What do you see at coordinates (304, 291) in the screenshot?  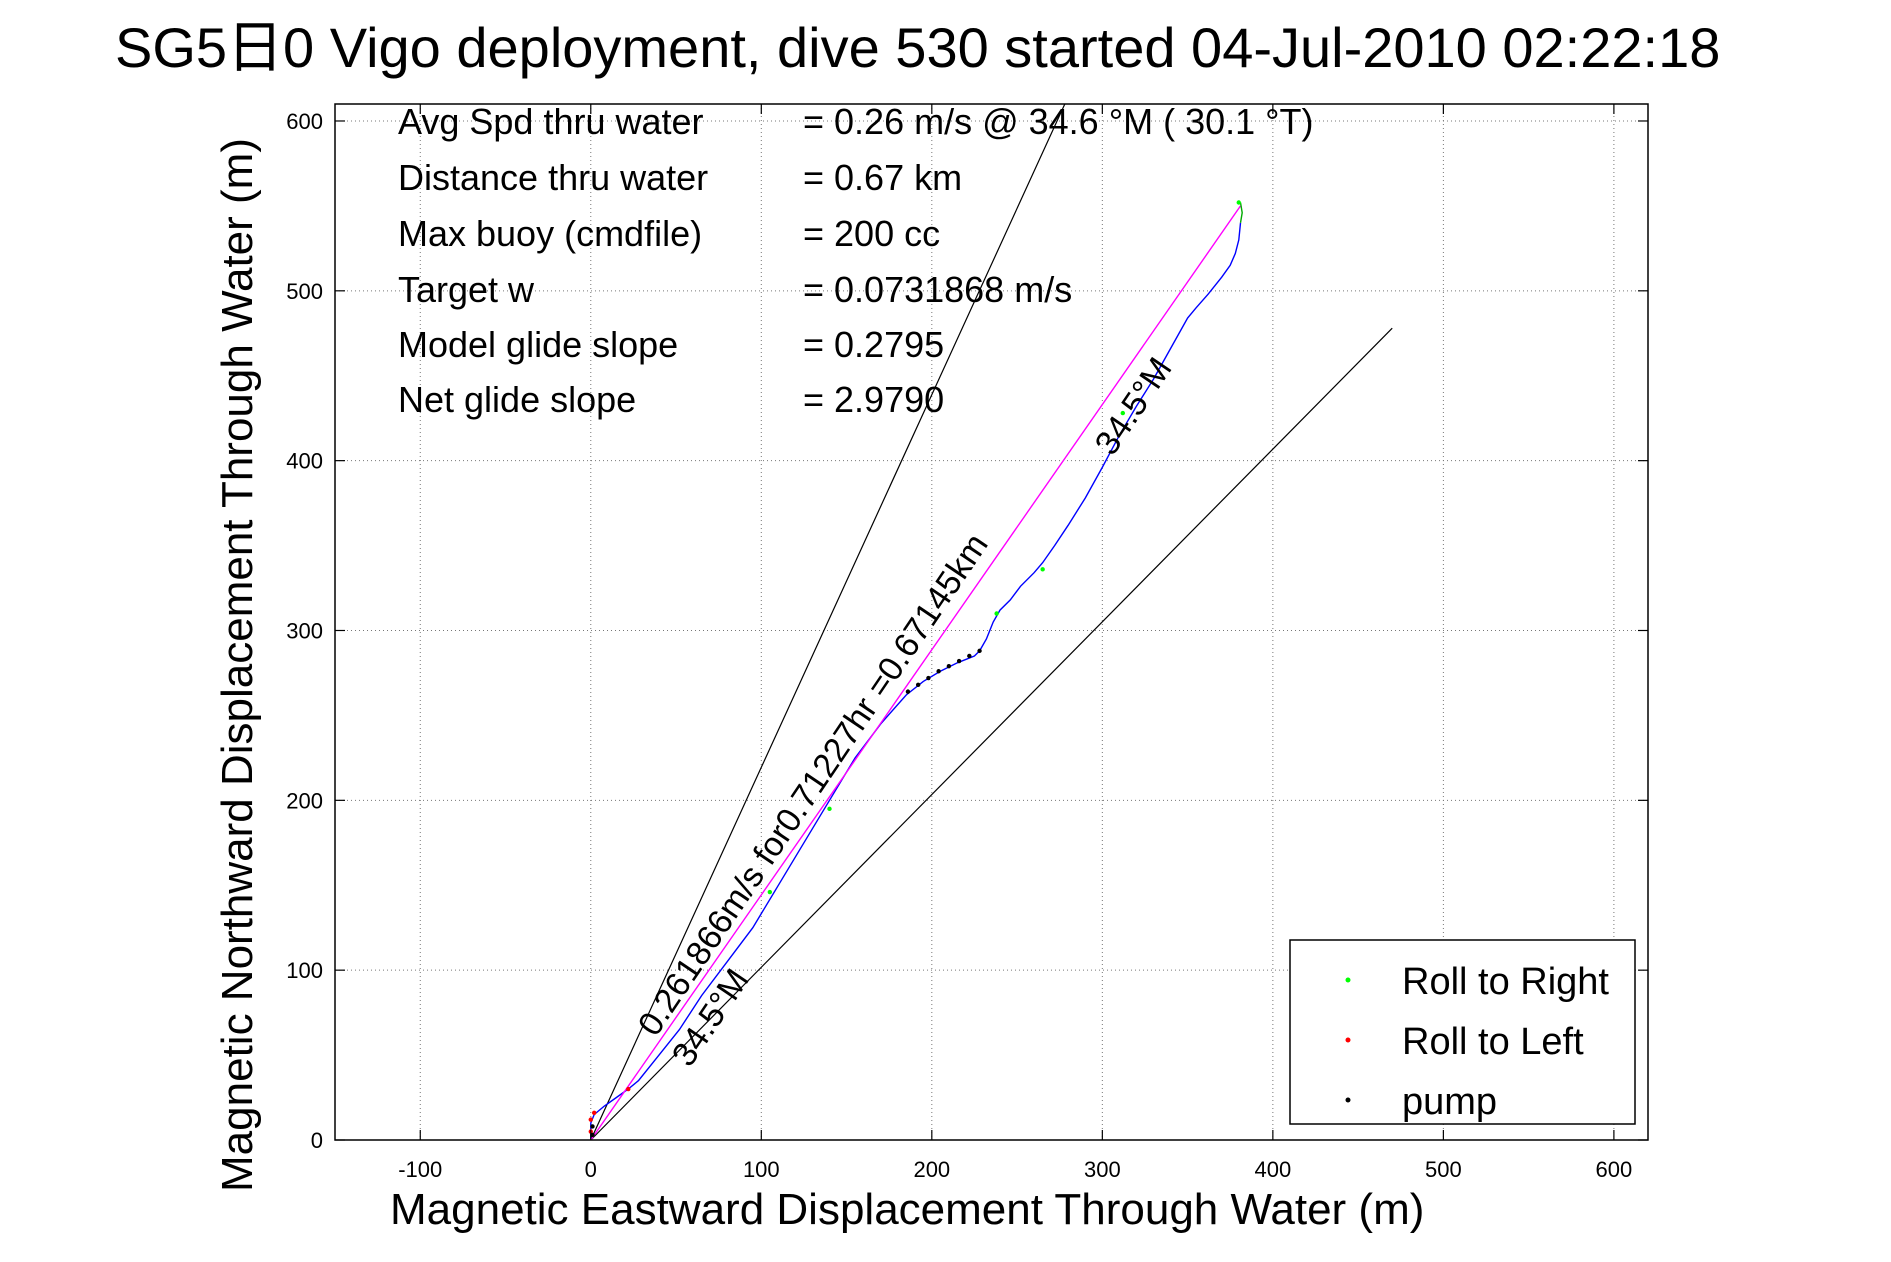 I see `y-tick-label: 500` at bounding box center [304, 291].